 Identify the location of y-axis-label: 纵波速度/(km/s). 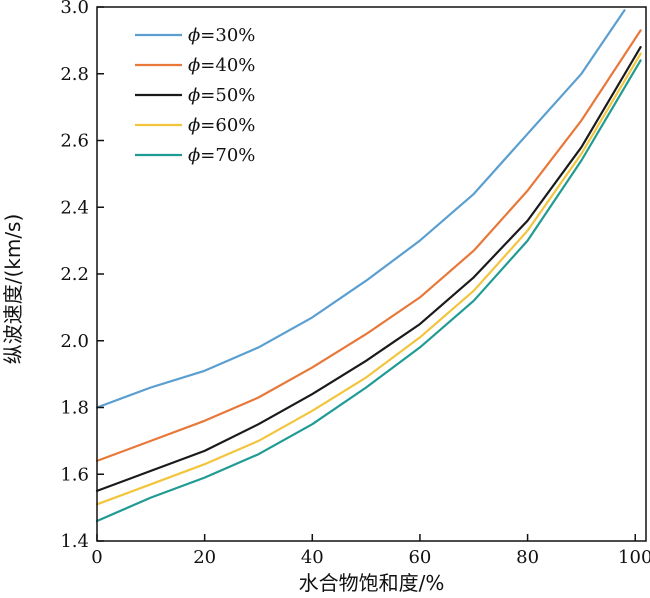
(13, 289).